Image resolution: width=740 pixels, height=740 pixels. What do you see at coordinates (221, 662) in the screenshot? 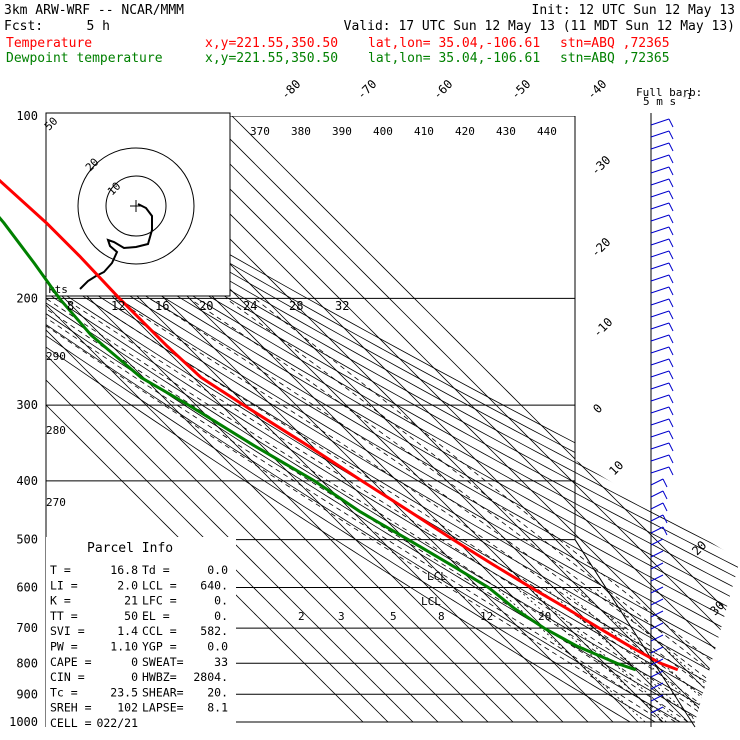
I see `parcel-row-value-2: 33` at bounding box center [221, 662].